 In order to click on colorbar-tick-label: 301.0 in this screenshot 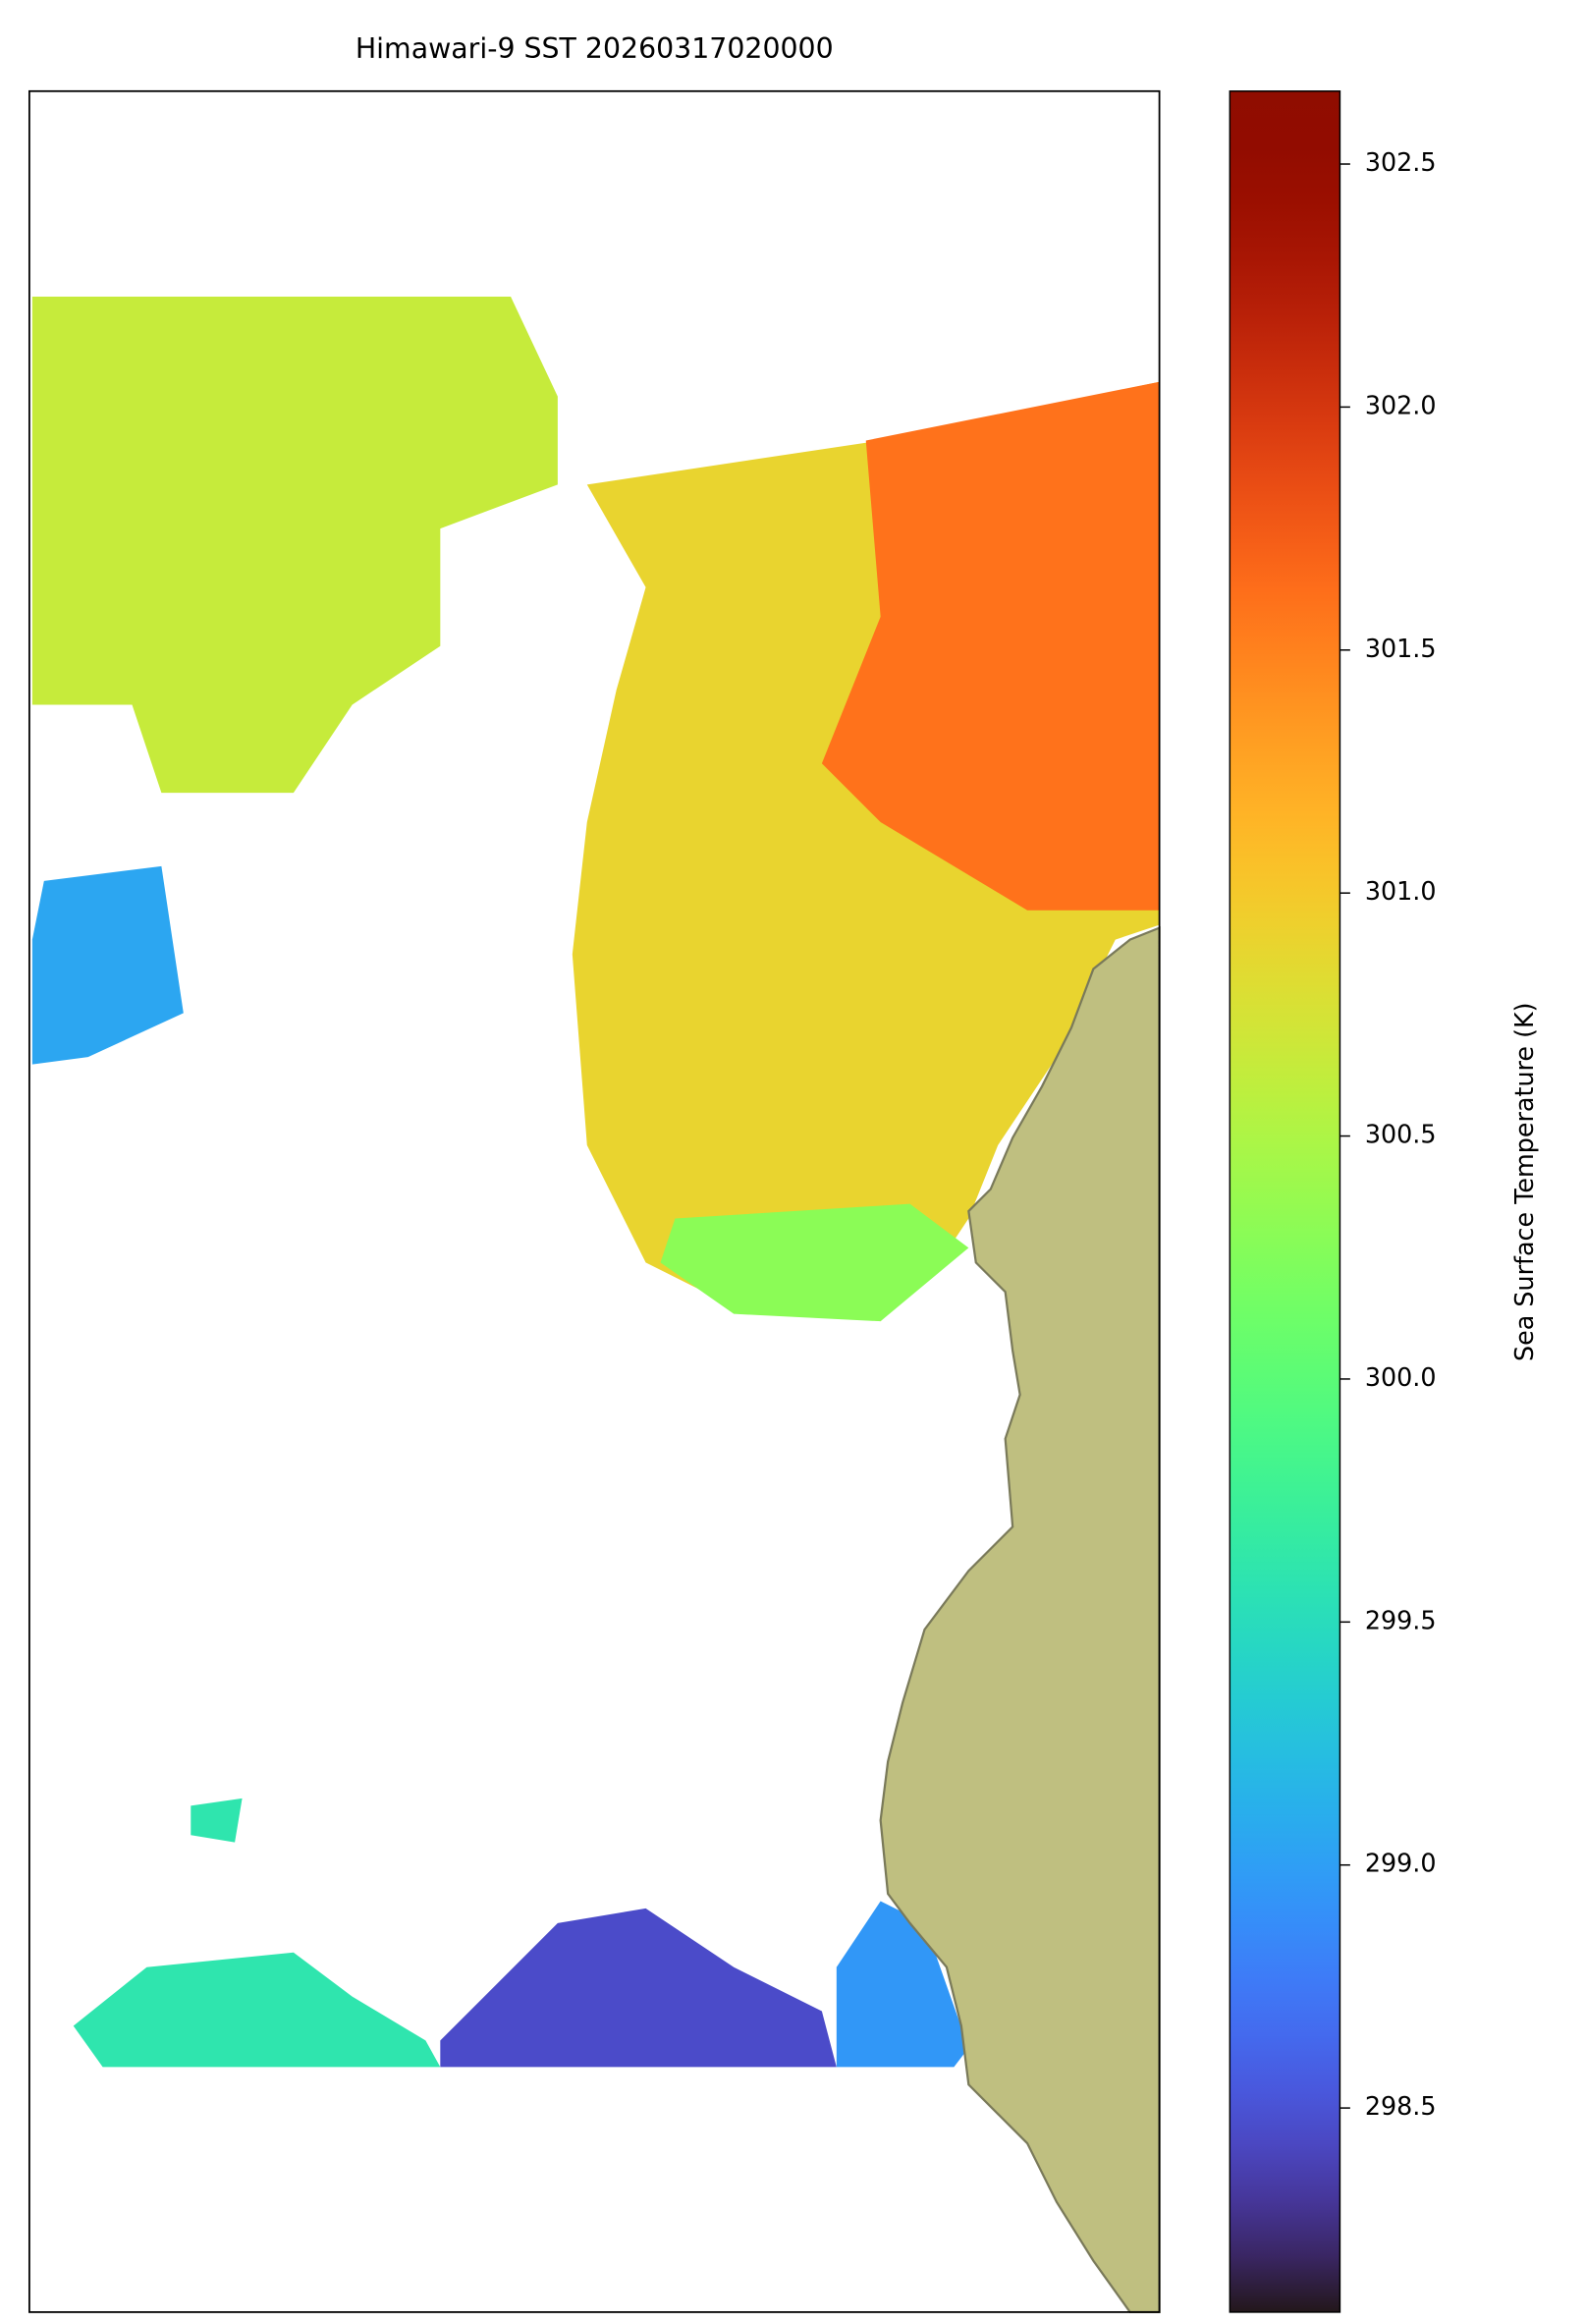, I will do `click(1401, 891)`.